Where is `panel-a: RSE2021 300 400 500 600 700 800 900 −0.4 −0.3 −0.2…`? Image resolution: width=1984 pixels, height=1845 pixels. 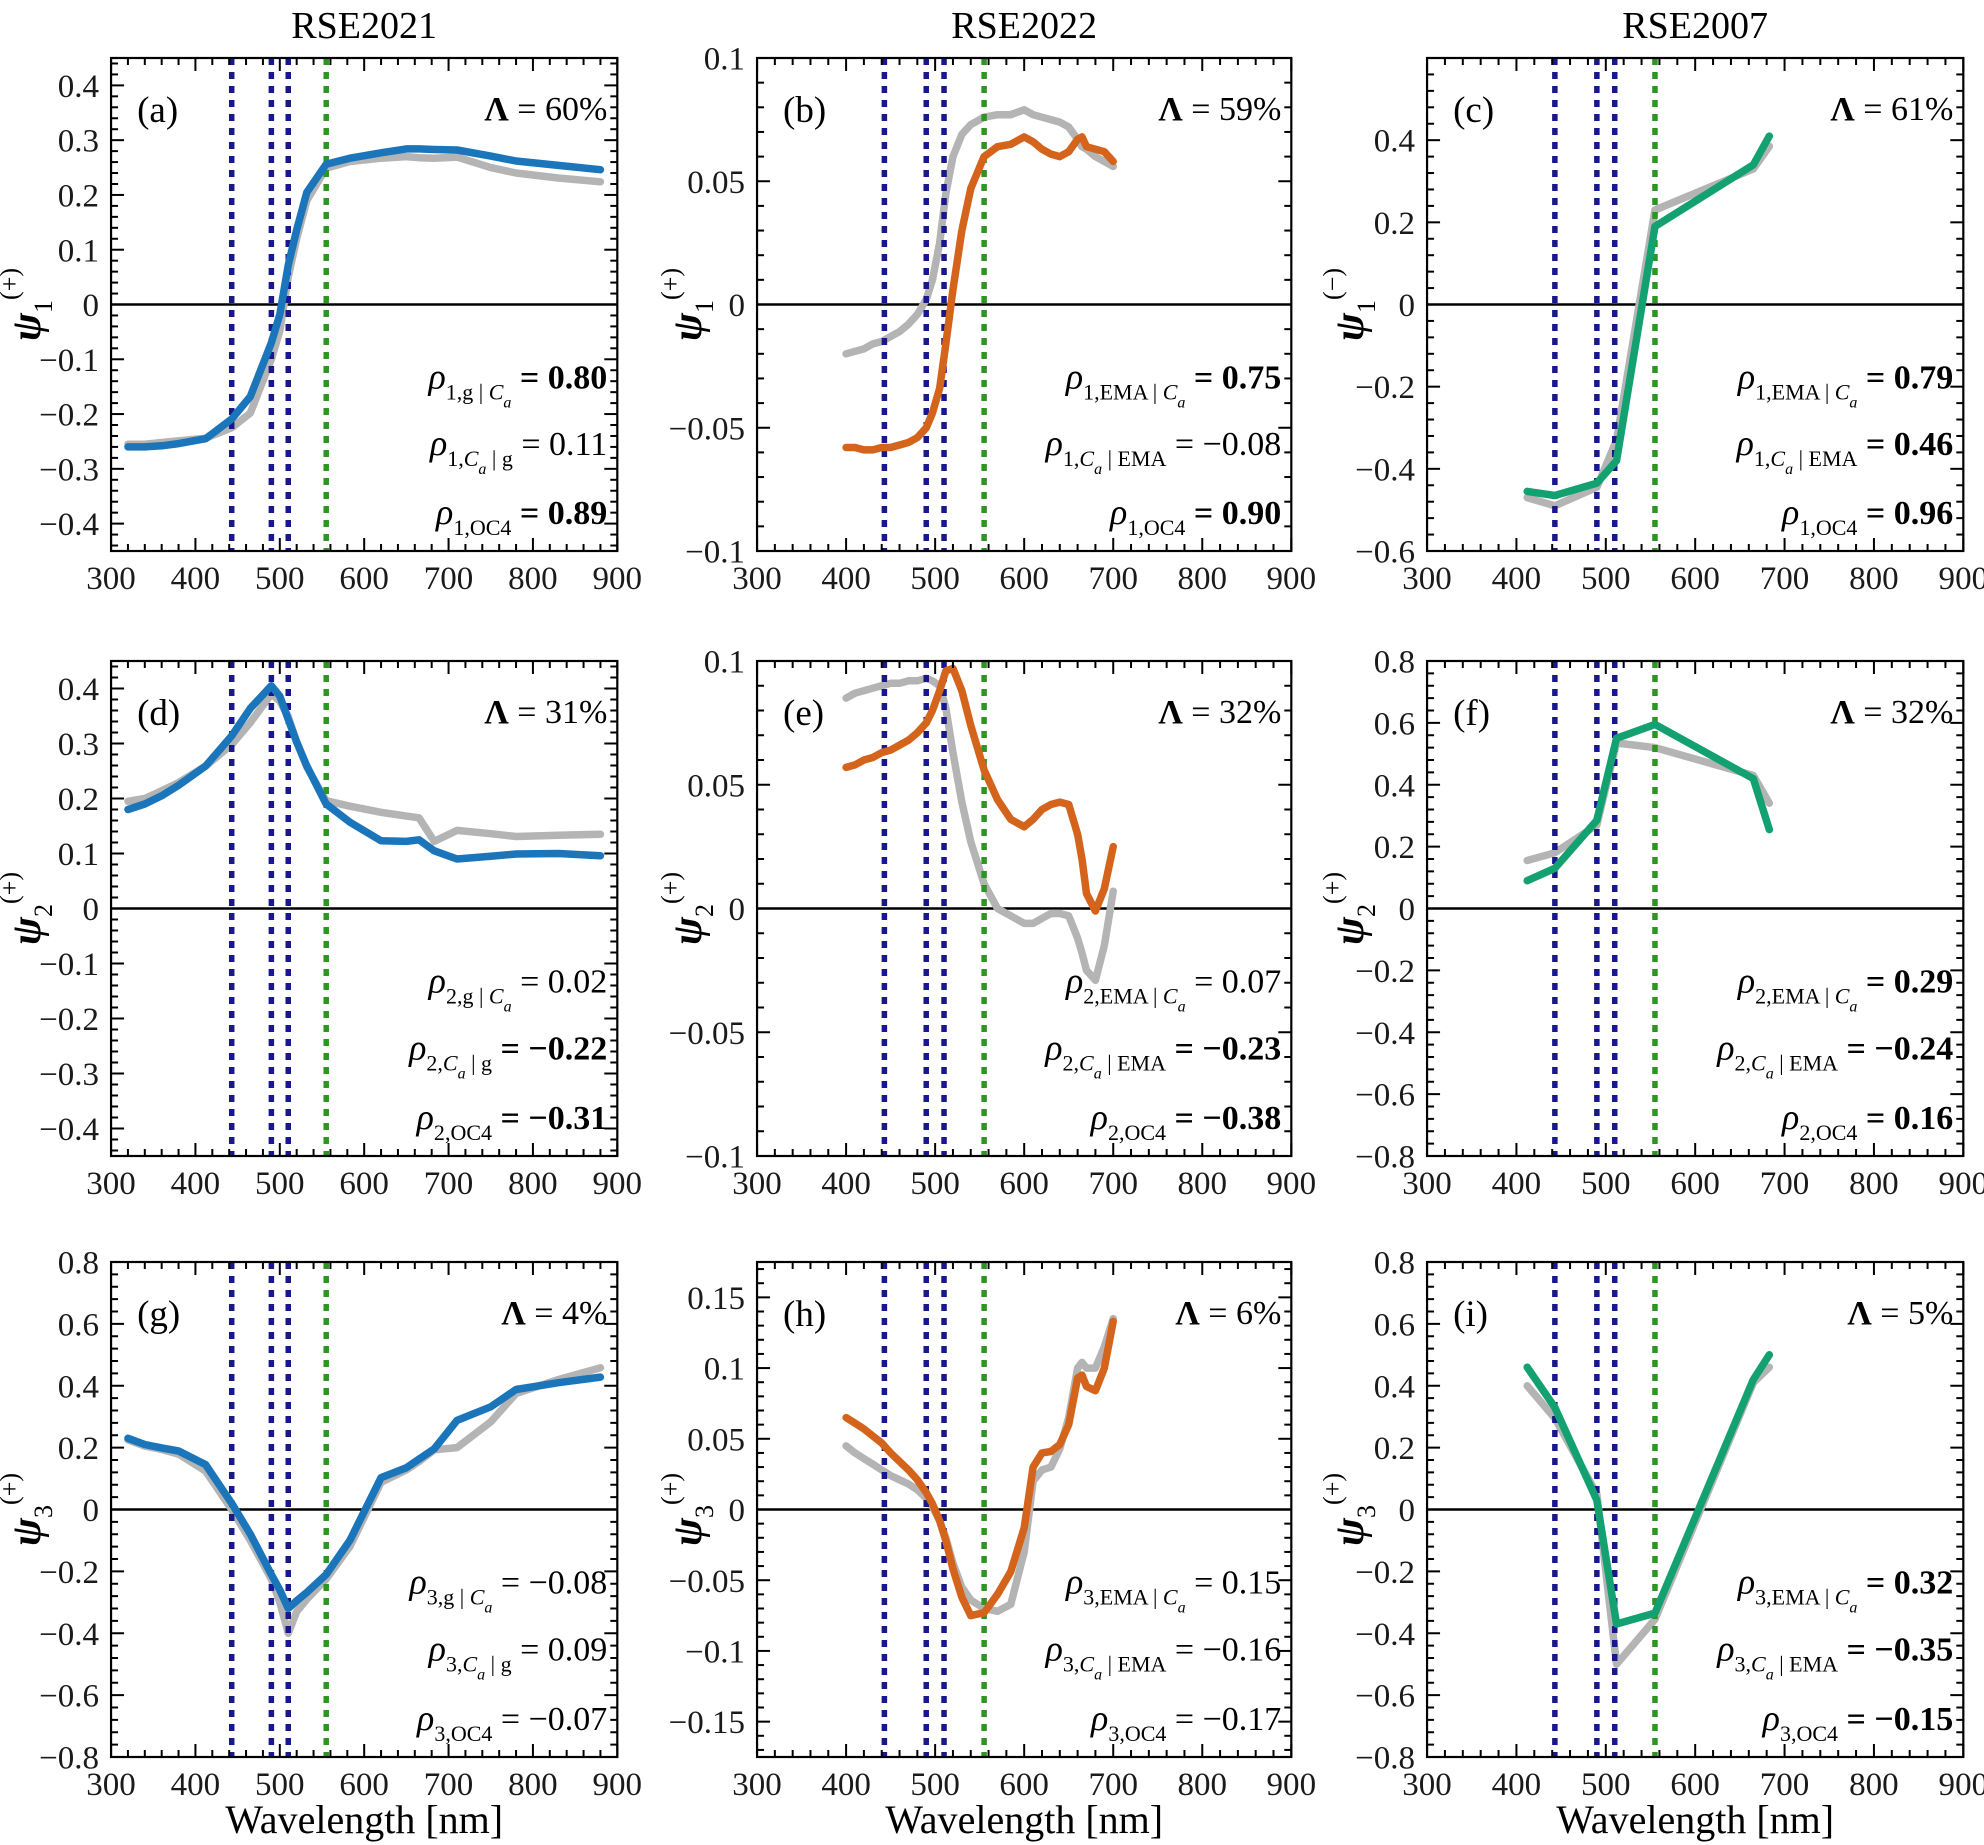 panel-a: RSE2021 300 400 500 600 700 800 900 −0.4 −0.3 −0.2… is located at coordinates (330, 307).